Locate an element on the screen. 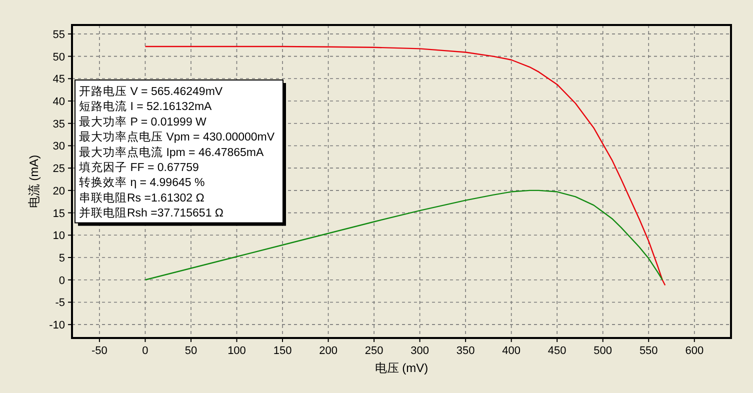  annotation: 串联电阻Rs =1.61302 Ω is located at coordinates (142, 197).